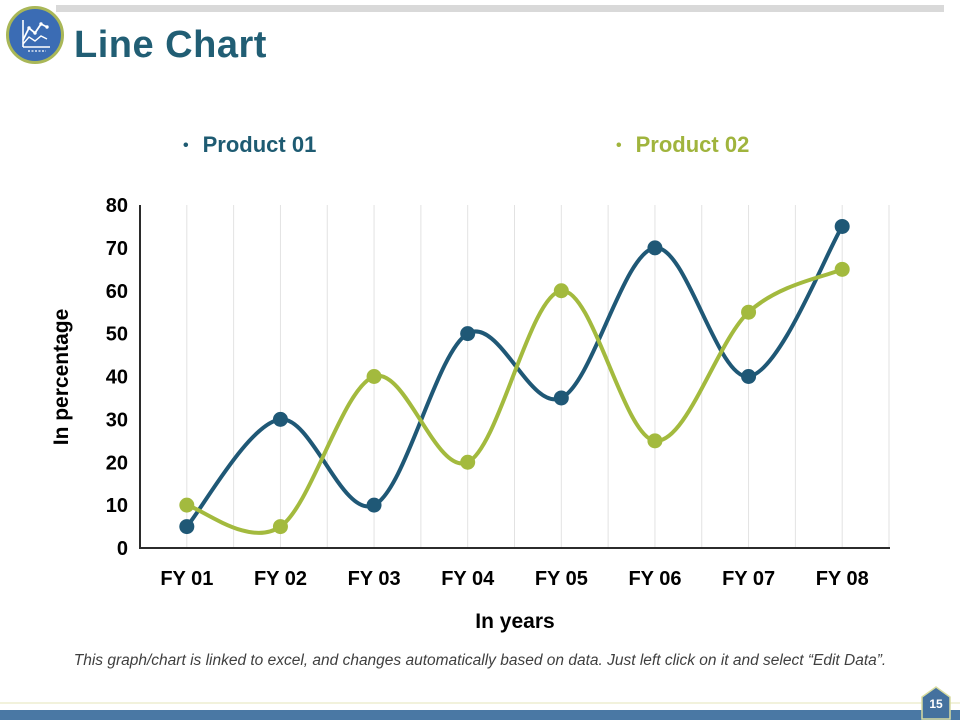 The height and width of the screenshot is (720, 960). I want to click on y-tick-label: 80, so click(117, 206).